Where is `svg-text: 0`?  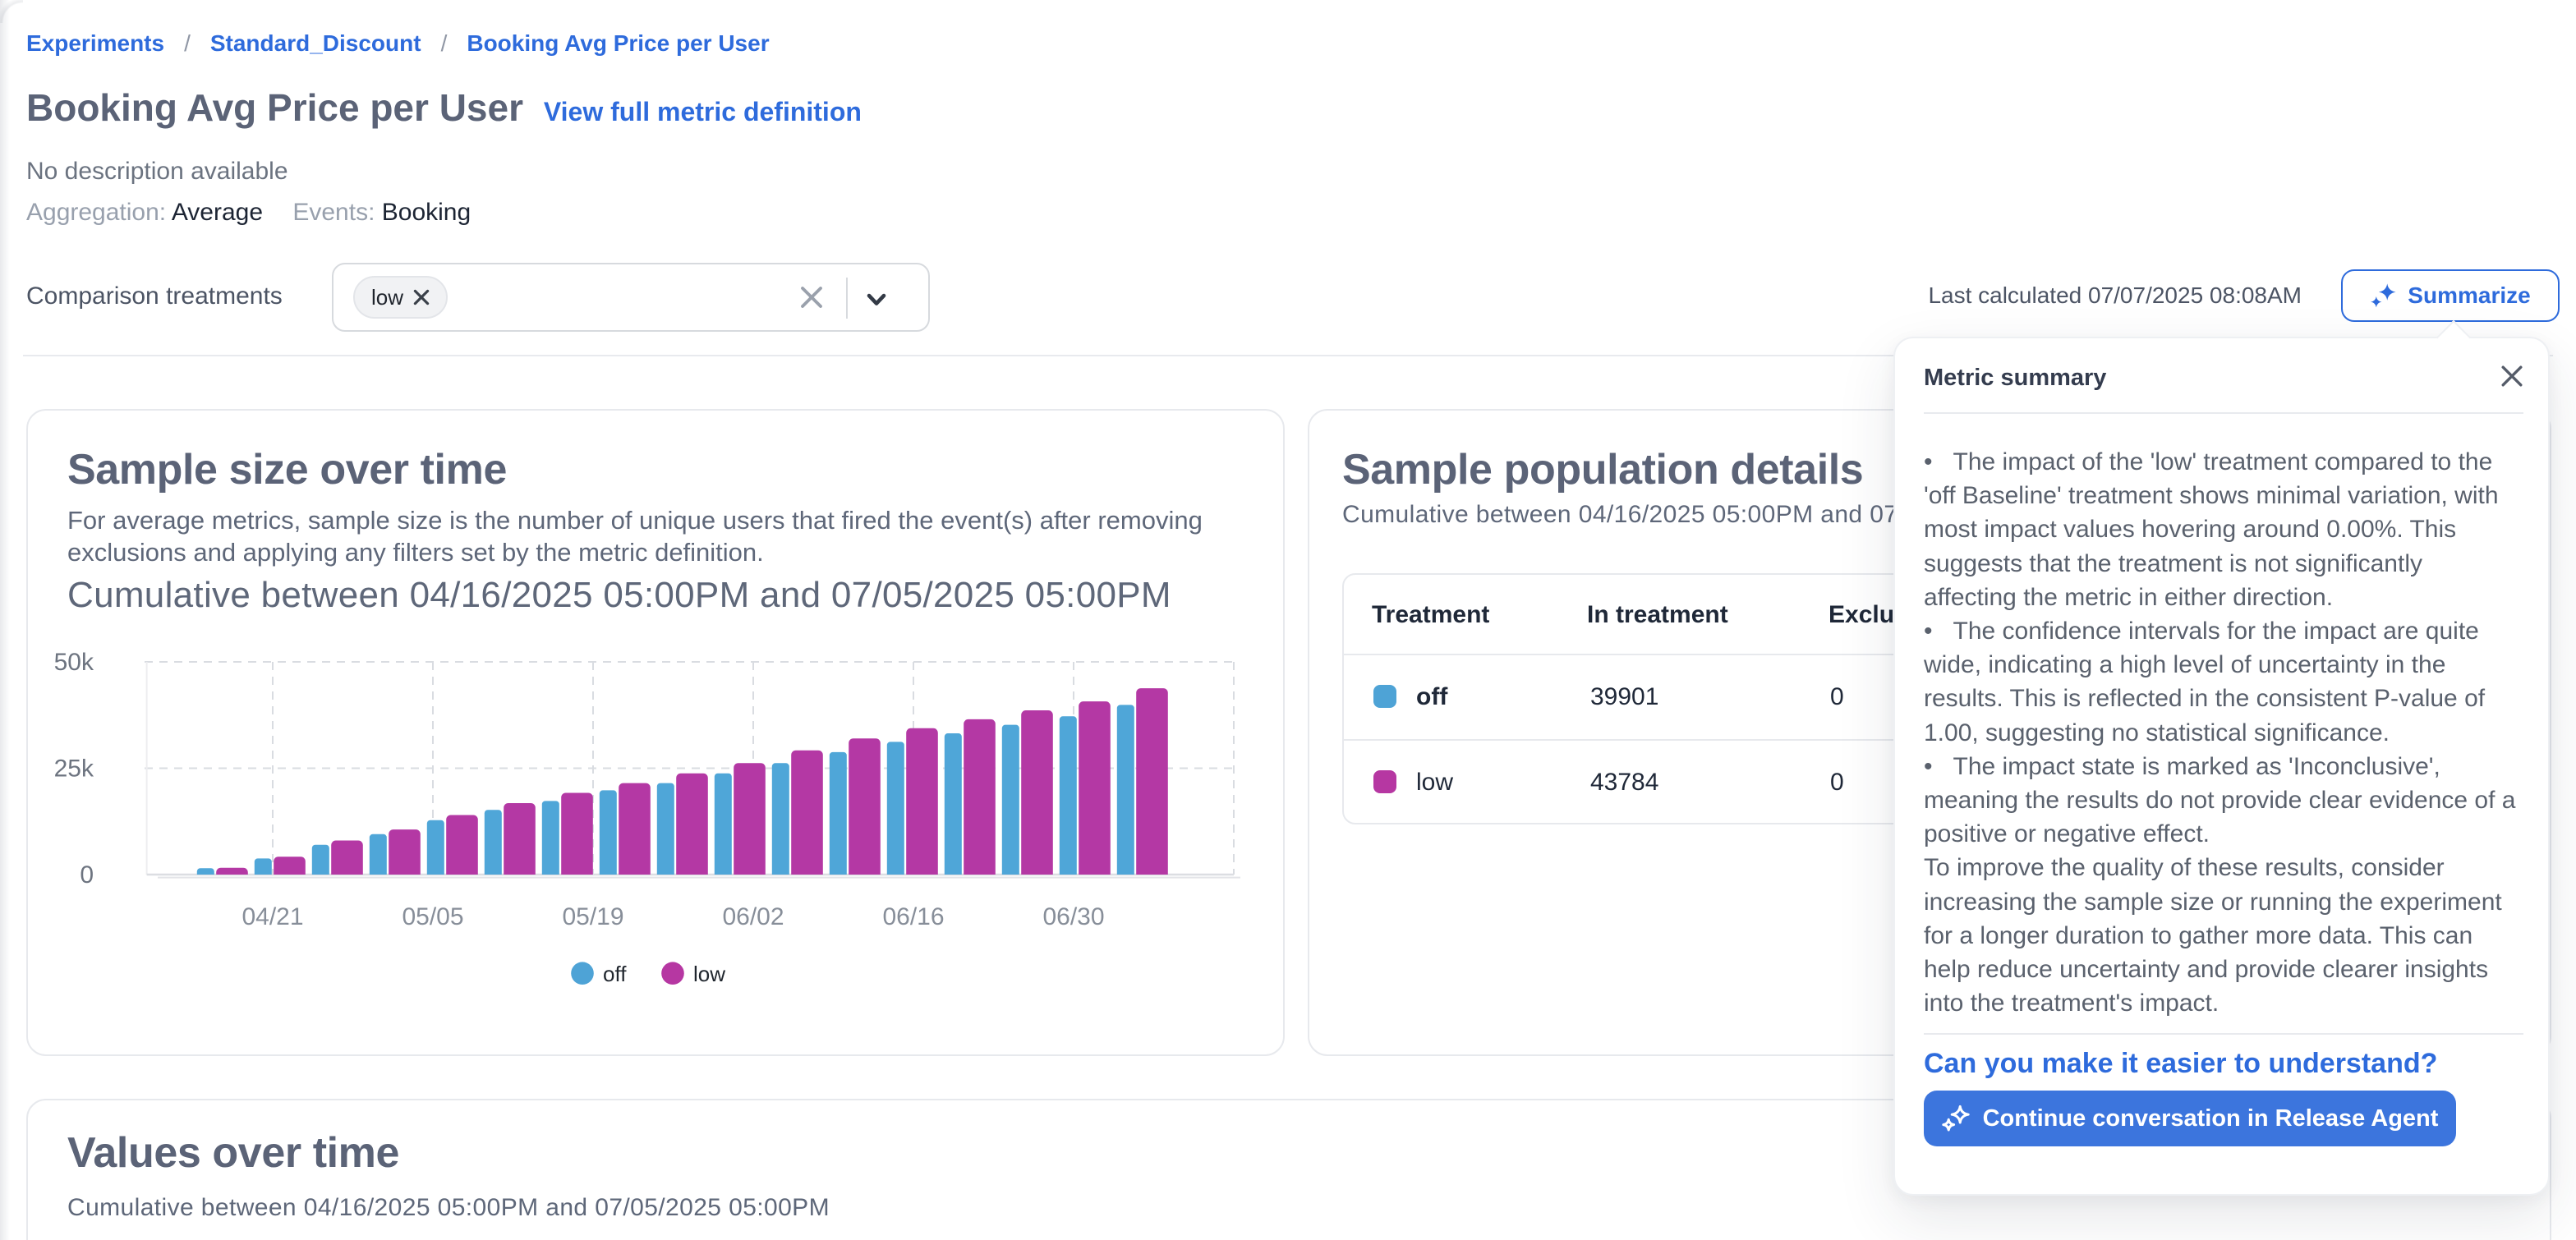
svg-text: 0 is located at coordinates (87, 875).